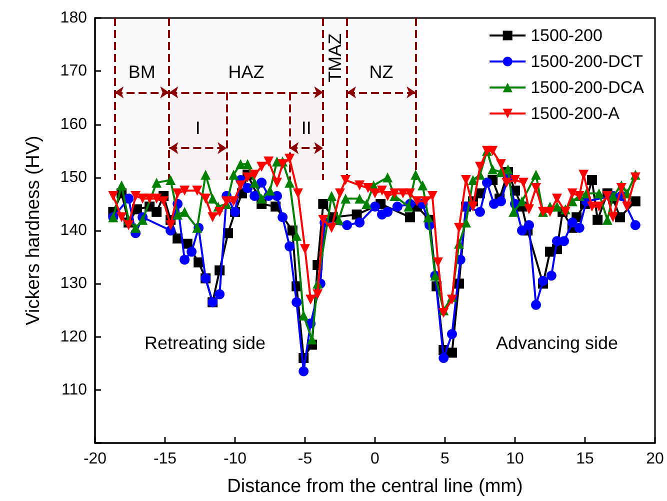 The width and height of the screenshot is (667, 501). I want to click on band-label: BM, so click(142, 72).